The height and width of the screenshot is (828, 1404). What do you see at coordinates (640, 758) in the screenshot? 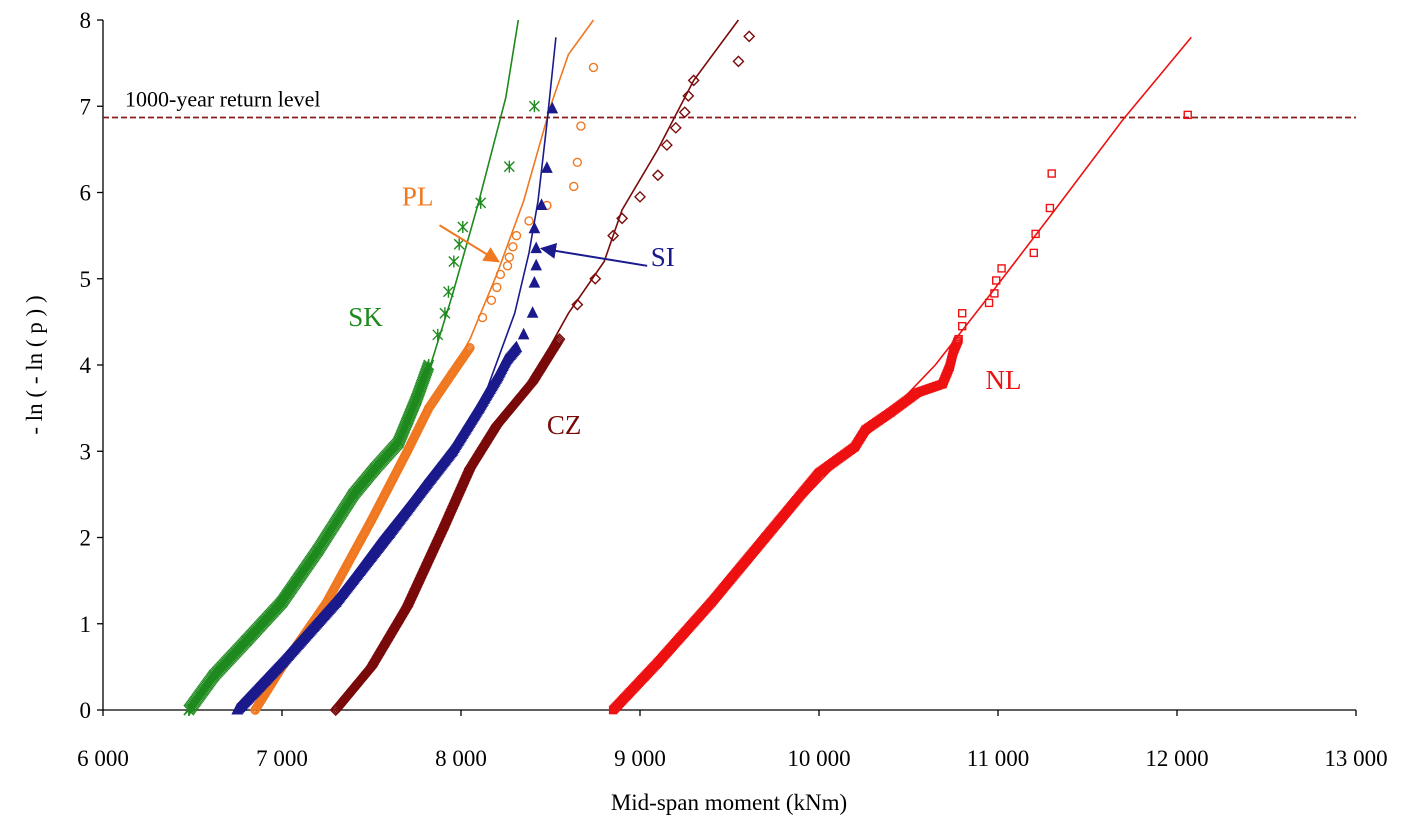
I see `x-tick-label: 9 000` at bounding box center [640, 758].